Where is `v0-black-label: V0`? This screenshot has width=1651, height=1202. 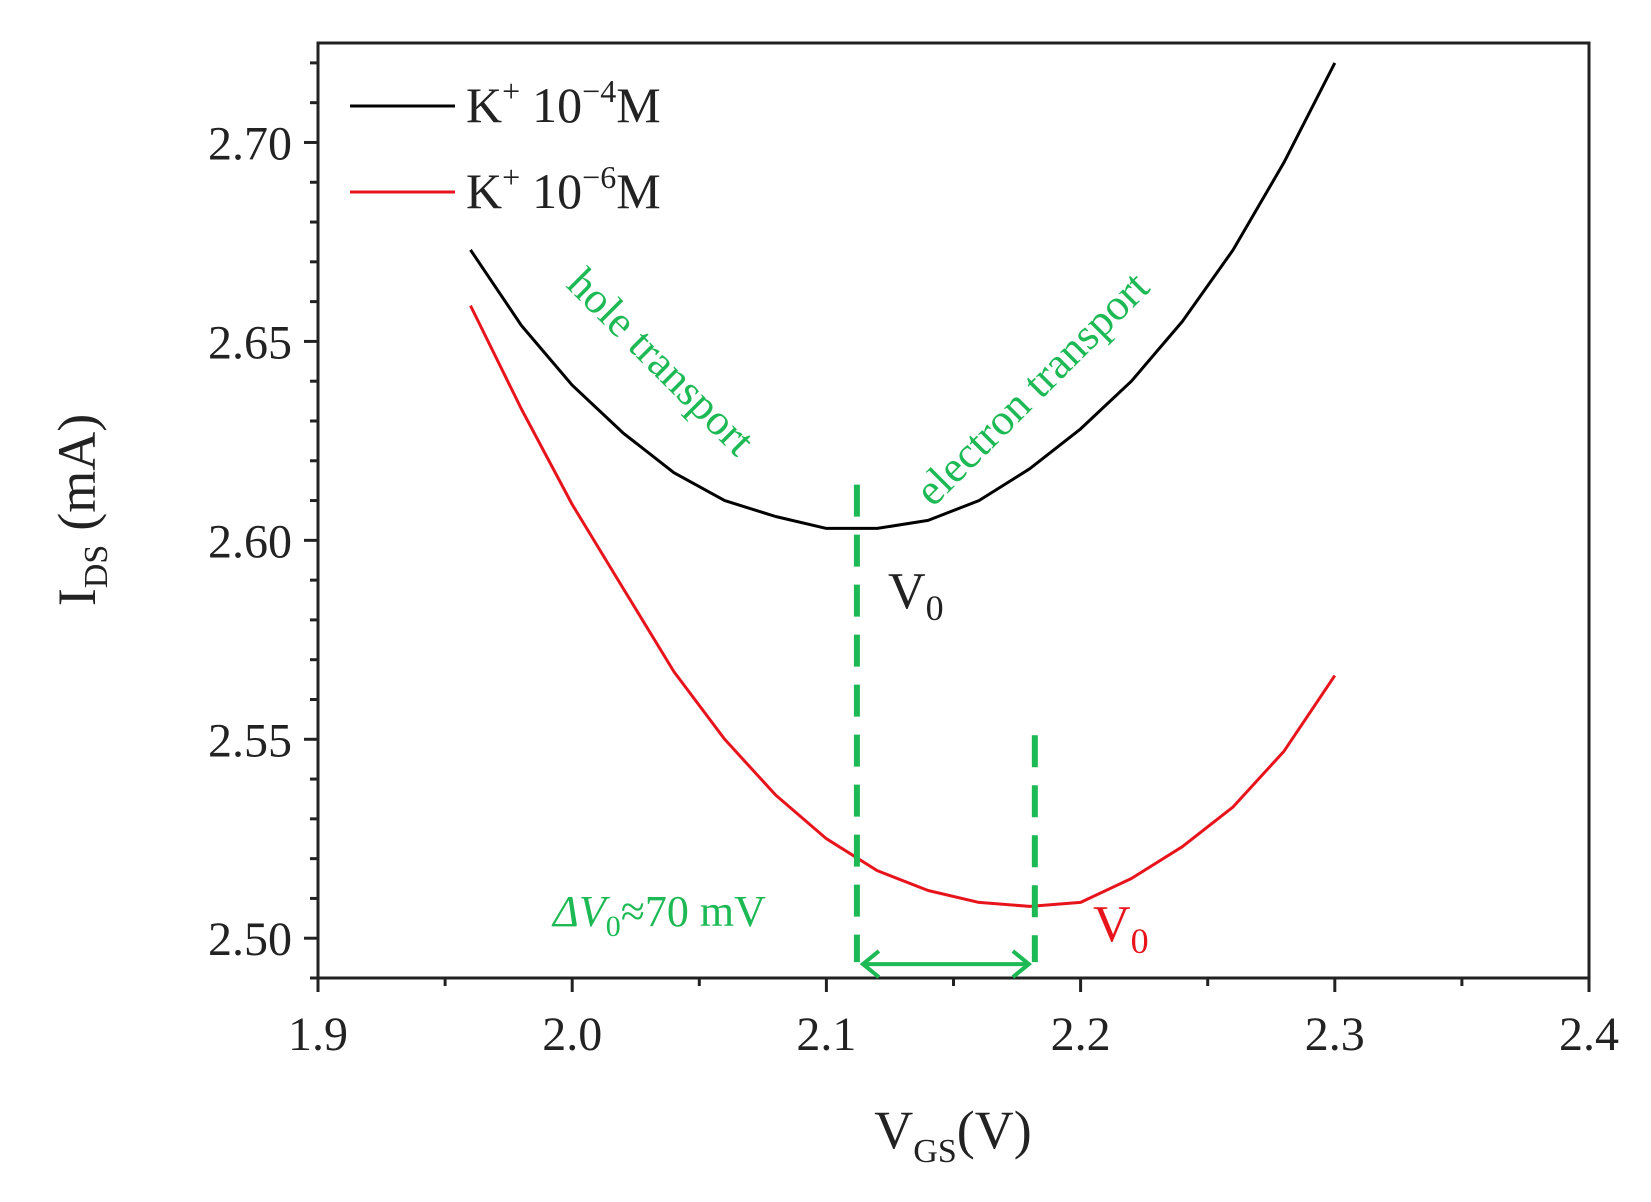 v0-black-label: V0 is located at coordinates (916, 595).